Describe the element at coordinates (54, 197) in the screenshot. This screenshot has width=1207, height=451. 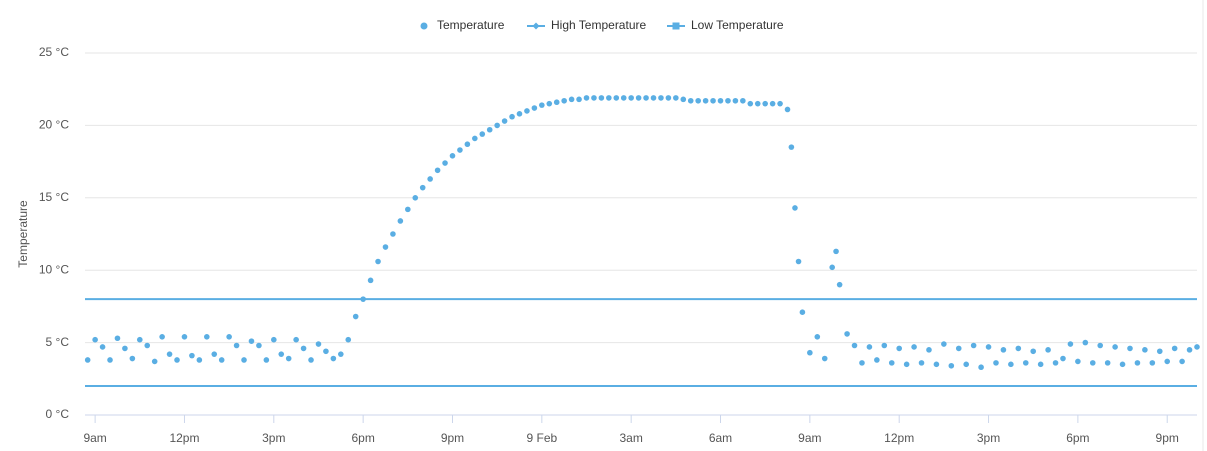
I see `y-tick-label: 15 °C` at that location.